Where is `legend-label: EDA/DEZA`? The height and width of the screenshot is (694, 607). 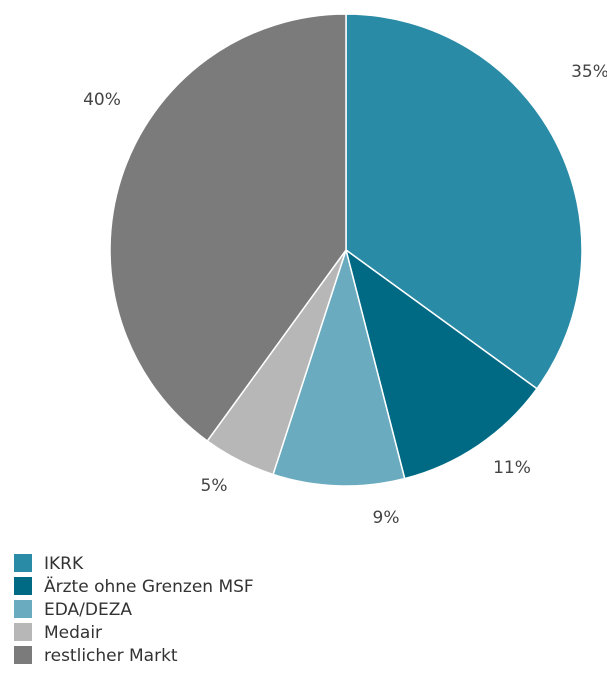 legend-label: EDA/DEZA is located at coordinates (88, 610).